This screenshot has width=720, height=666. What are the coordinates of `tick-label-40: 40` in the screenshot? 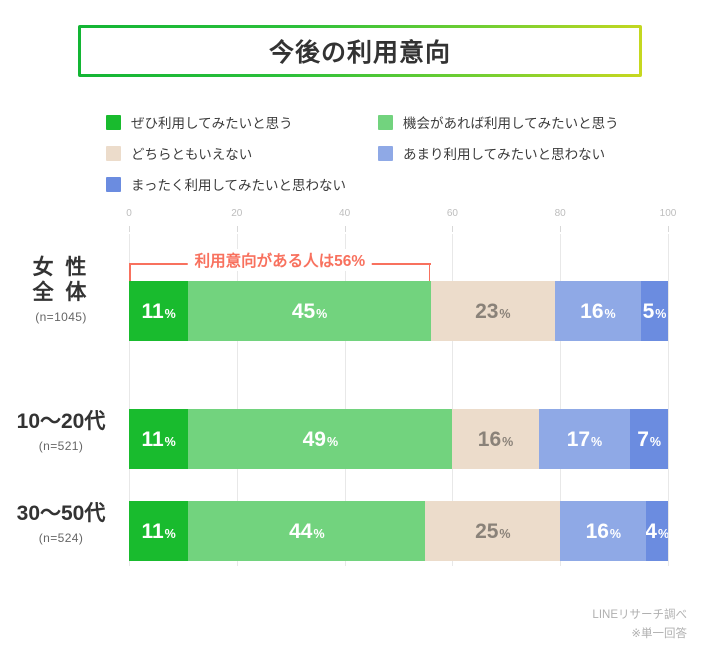 It's located at (345, 213).